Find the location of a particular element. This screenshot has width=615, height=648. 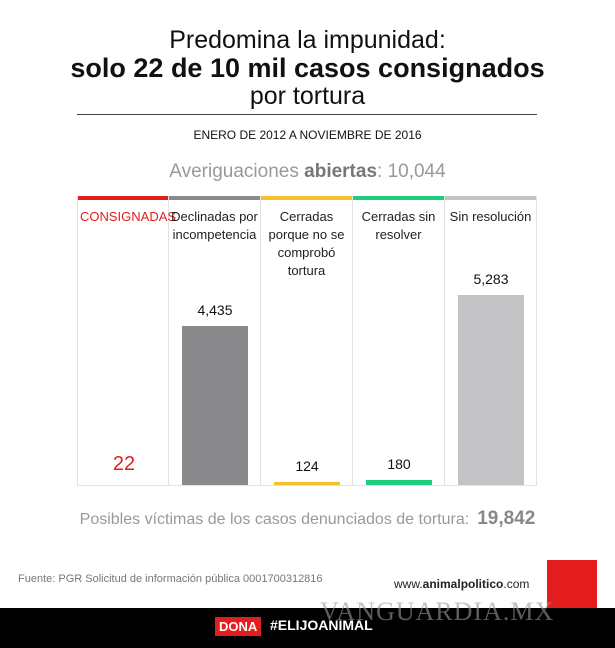

watermark: VANGUARDIA.MX is located at coordinates (437, 611).